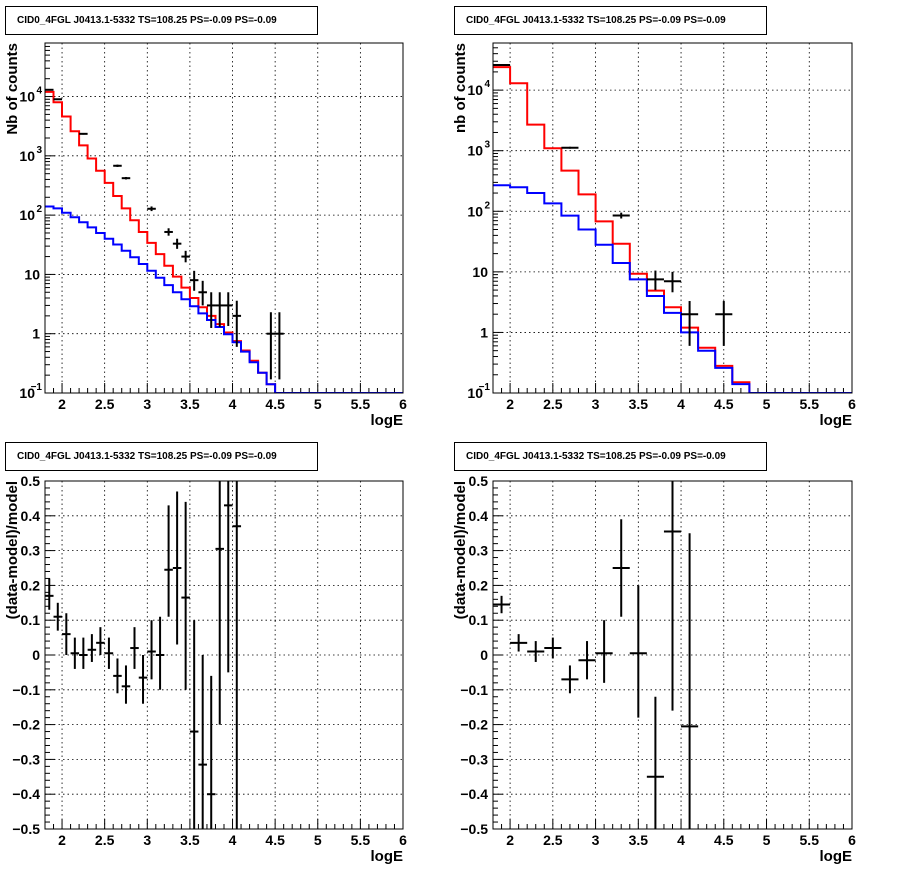  I want to click on x-tick-label: 2.5, so click(105, 840).